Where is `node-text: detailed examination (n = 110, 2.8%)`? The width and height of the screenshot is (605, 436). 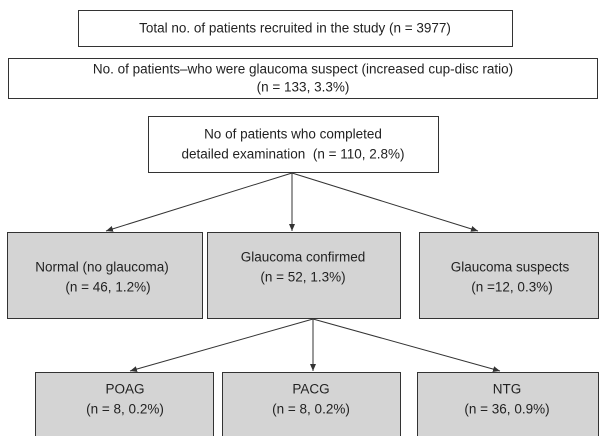 node-text: detailed examination (n = 110, 2.8%) is located at coordinates (292, 154).